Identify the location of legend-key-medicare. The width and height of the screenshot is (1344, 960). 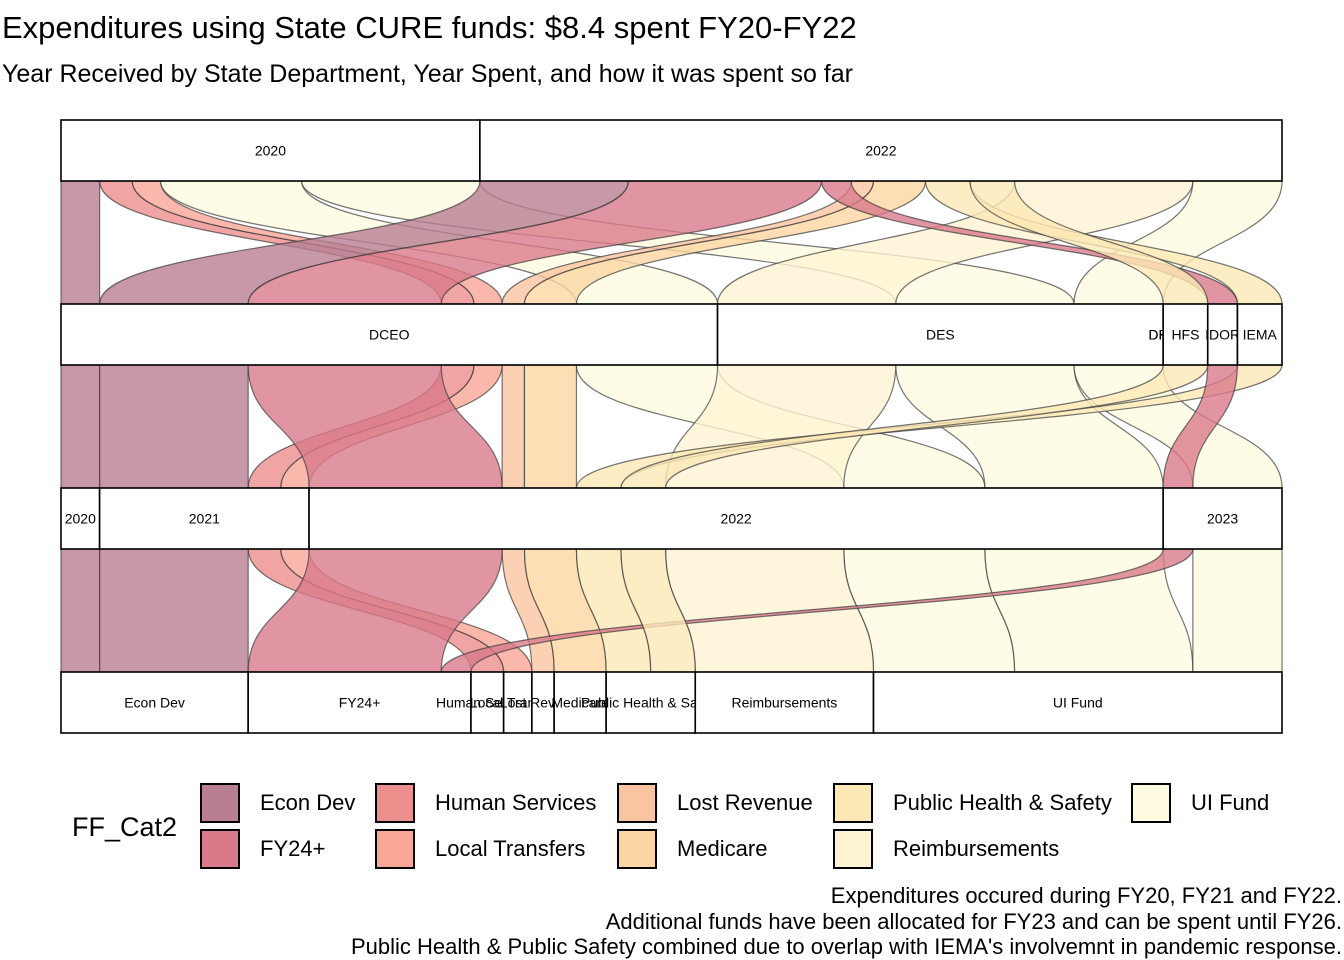
(637, 849).